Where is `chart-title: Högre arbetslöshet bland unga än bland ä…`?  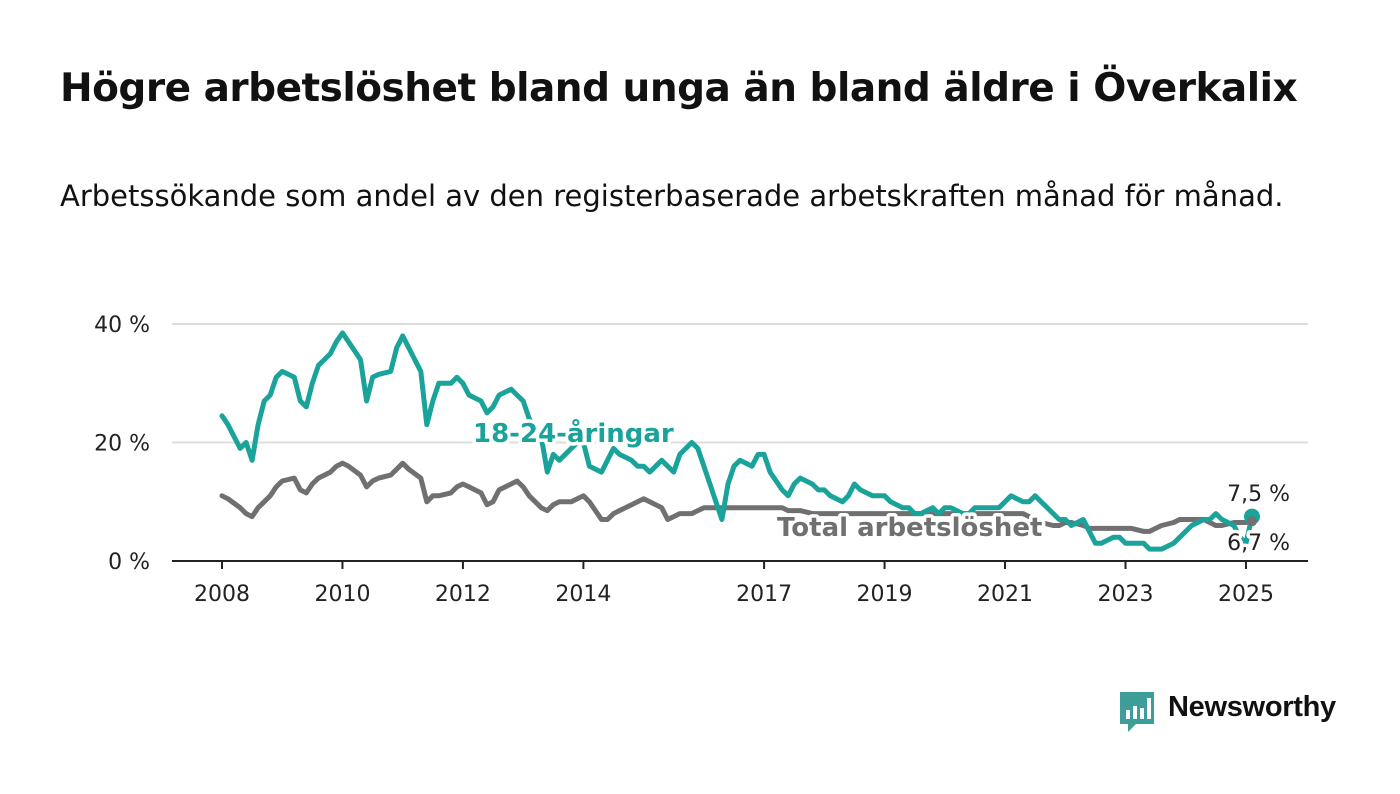 chart-title: Högre arbetslöshet bland unga än bland ä… is located at coordinates (679, 88).